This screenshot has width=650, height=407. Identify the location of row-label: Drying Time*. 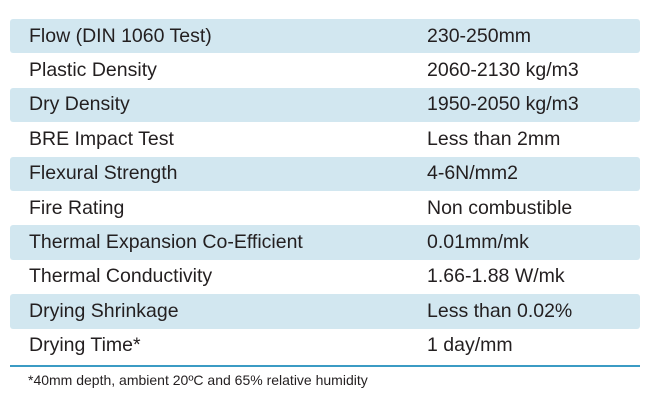
(85, 345).